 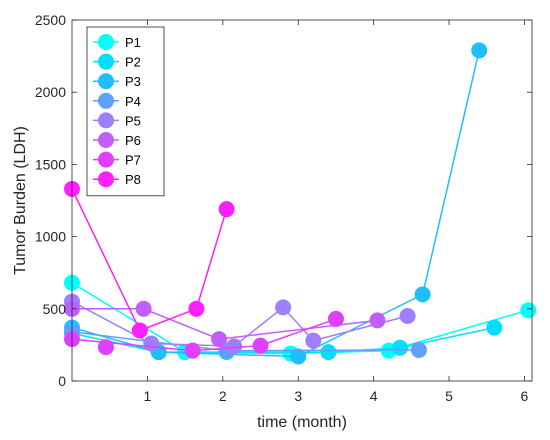 What do you see at coordinates (50, 92) in the screenshot?
I see `y-tick-label: 2000` at bounding box center [50, 92].